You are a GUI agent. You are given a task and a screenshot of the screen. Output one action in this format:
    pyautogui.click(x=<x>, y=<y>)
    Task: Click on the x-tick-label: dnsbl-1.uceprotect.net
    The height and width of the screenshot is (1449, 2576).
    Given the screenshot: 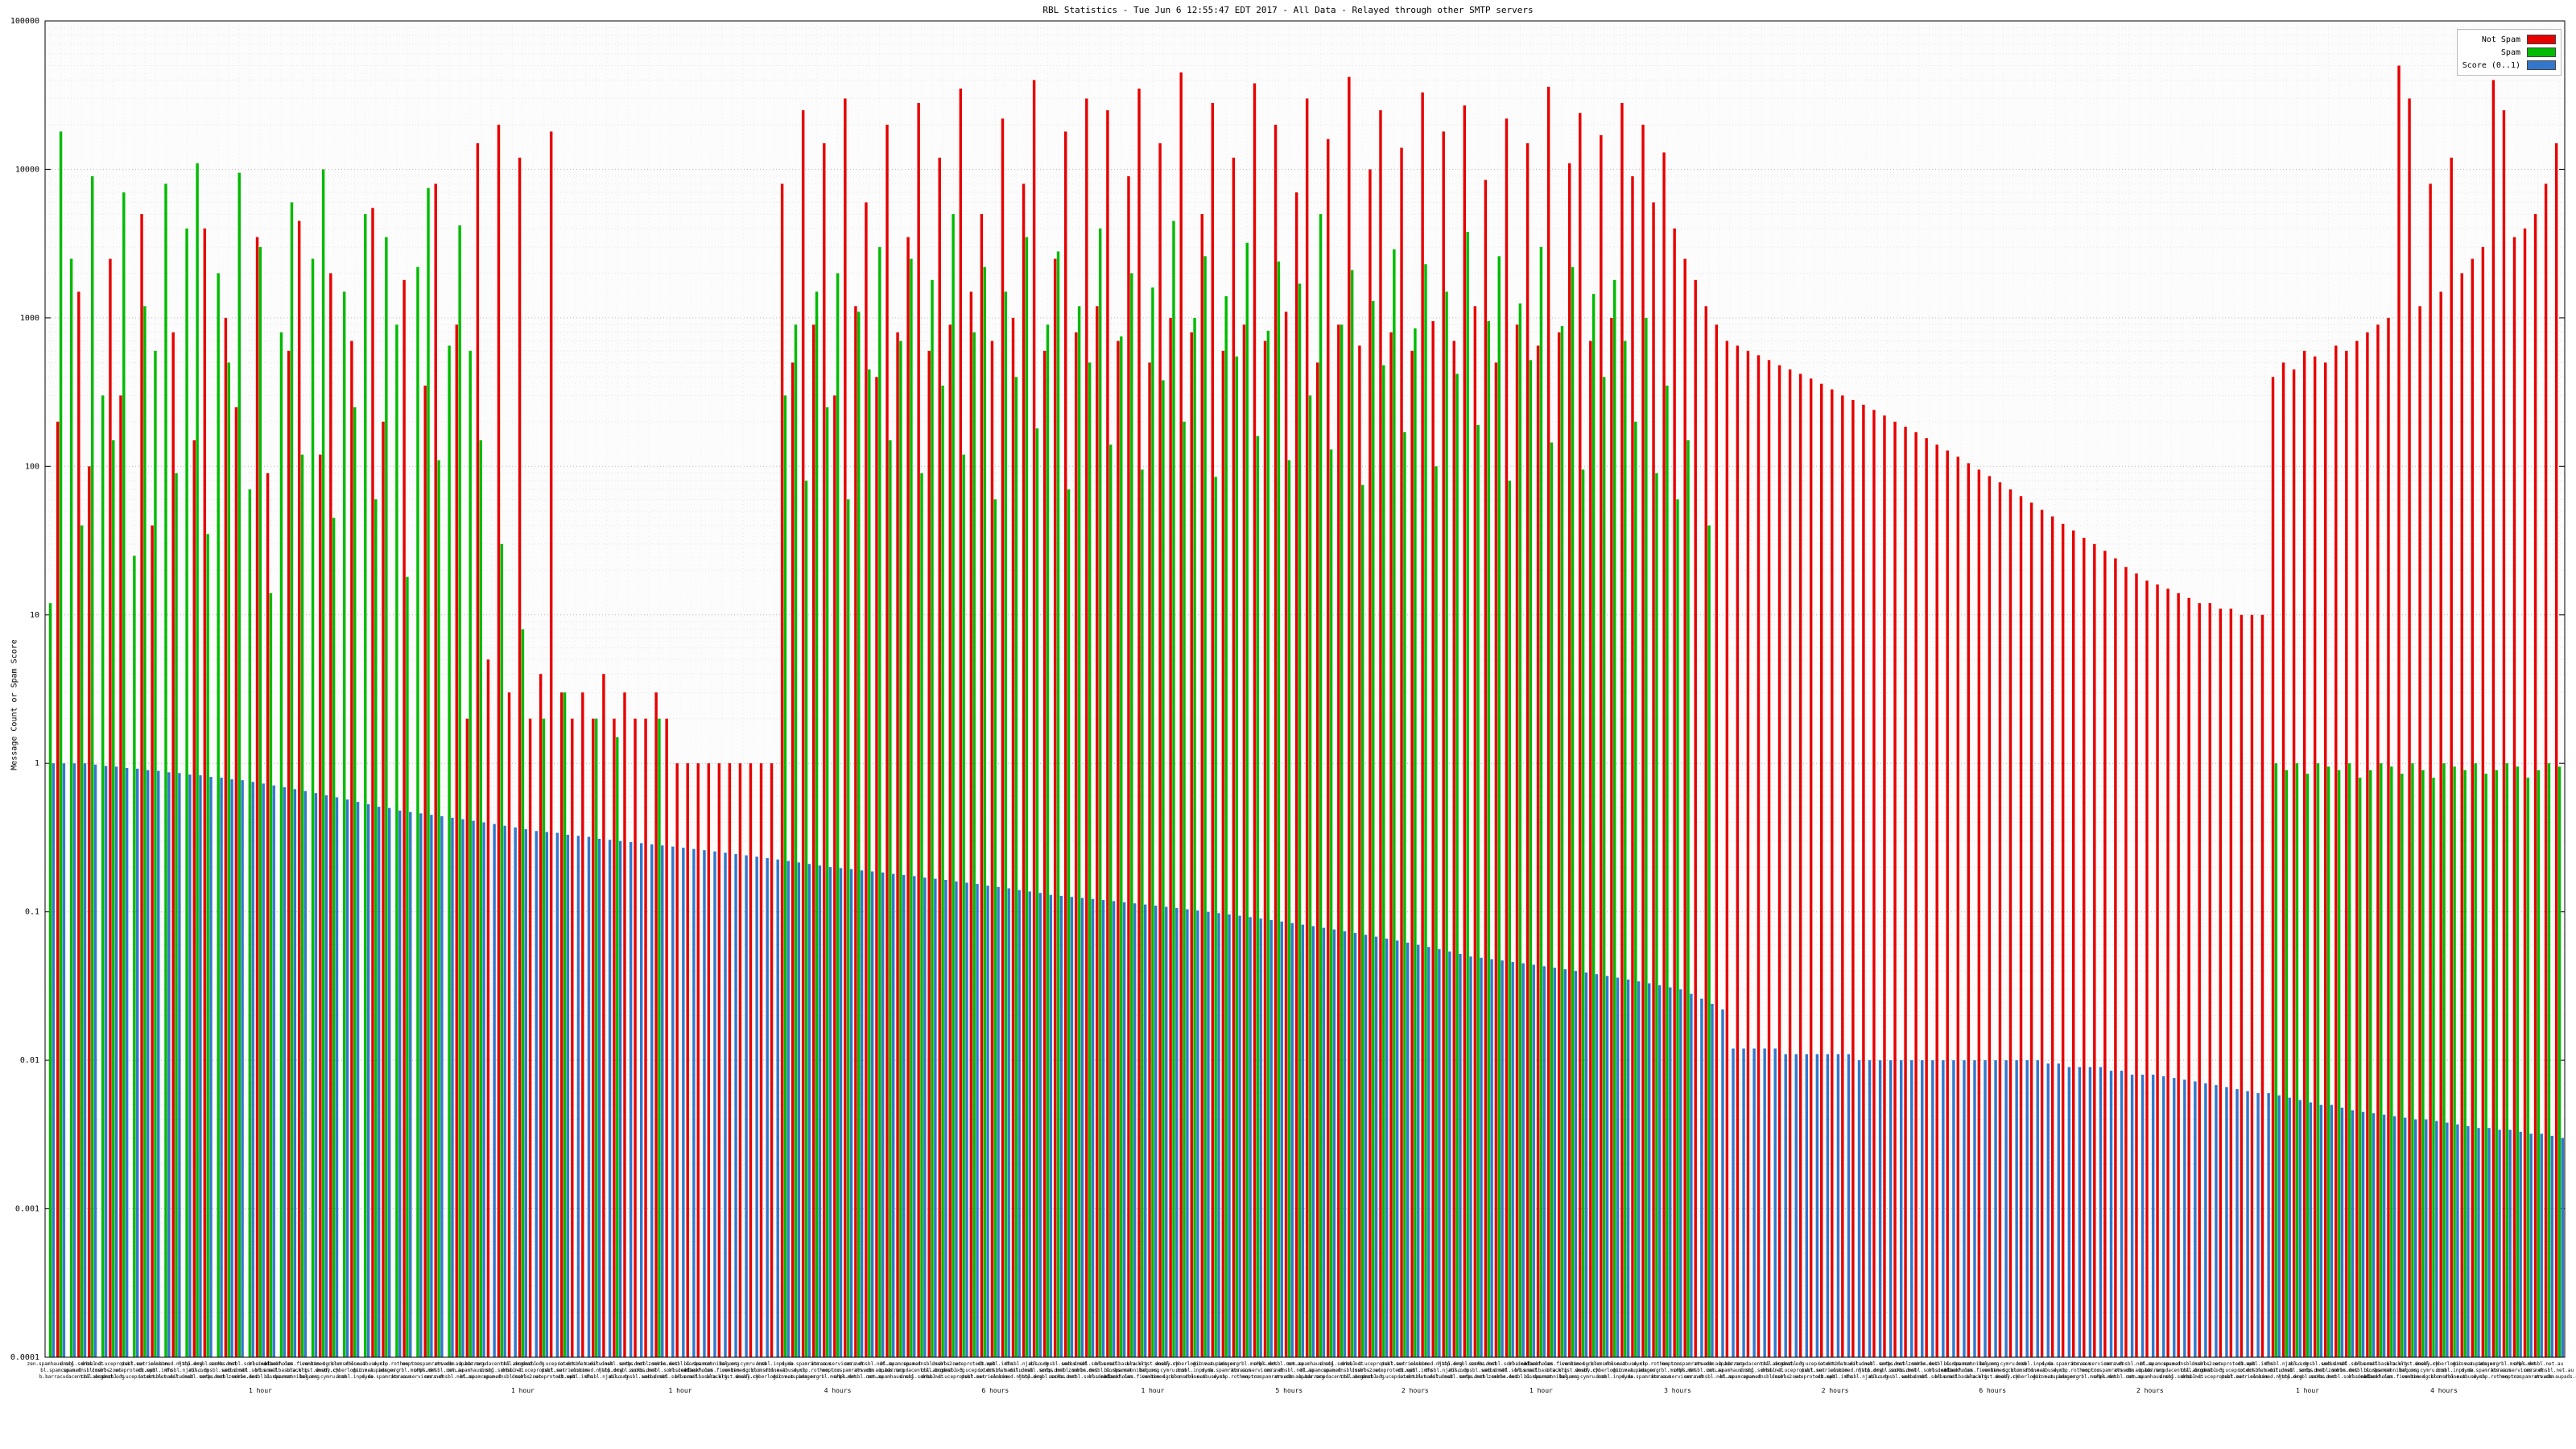 What is the action you would take?
    pyautogui.click(x=1373, y=1364)
    